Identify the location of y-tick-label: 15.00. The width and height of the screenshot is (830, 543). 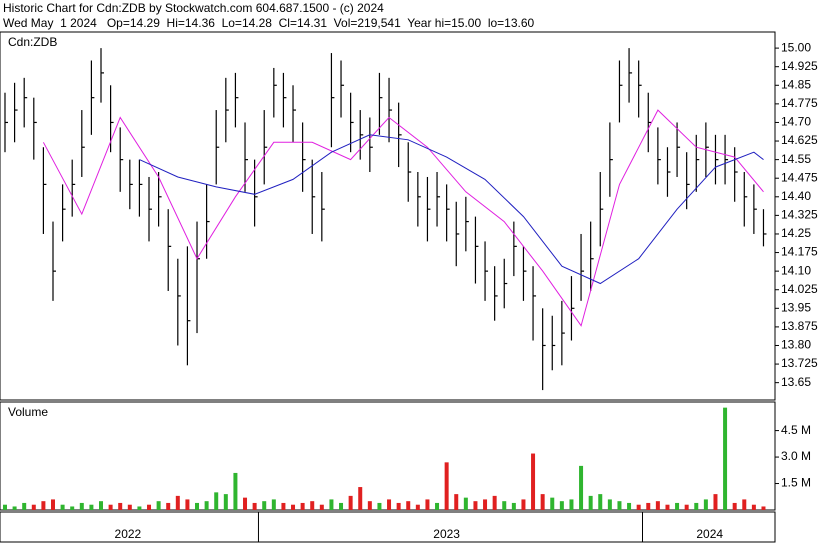
(796, 47).